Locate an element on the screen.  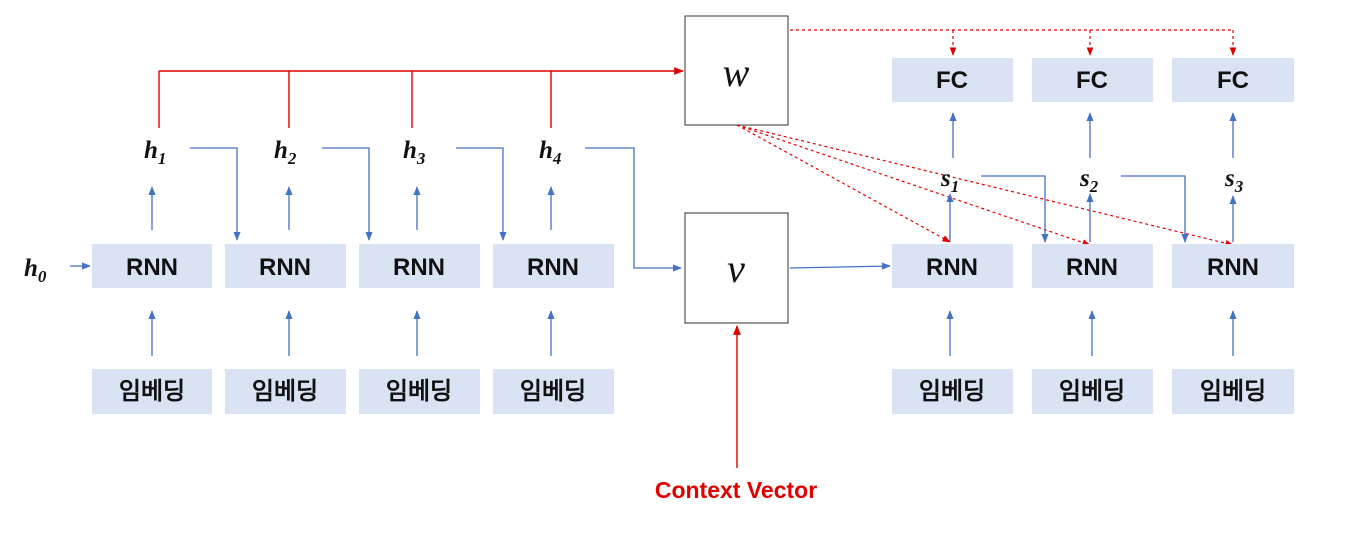
context-to-decoder-arrow is located at coordinates (840, 266).